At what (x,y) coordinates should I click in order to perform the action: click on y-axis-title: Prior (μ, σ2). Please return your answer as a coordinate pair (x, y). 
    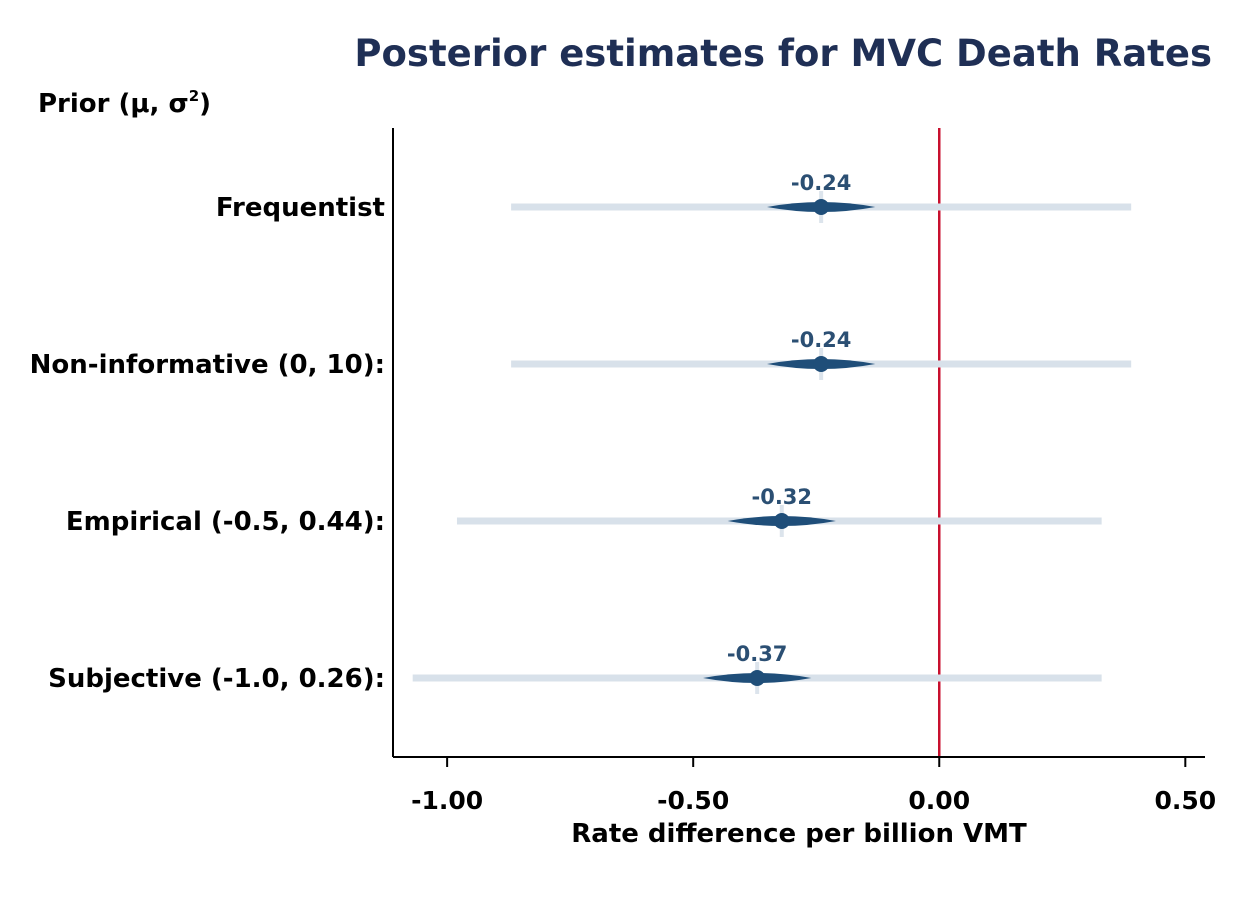
    Looking at the image, I should click on (124, 103).